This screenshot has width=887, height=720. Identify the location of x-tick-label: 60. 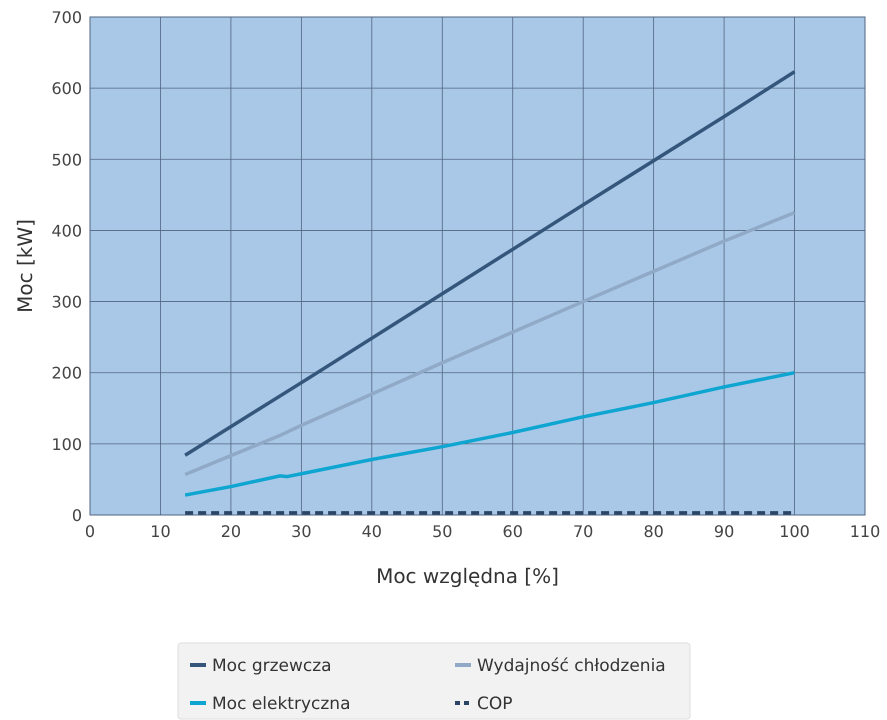
(512, 531).